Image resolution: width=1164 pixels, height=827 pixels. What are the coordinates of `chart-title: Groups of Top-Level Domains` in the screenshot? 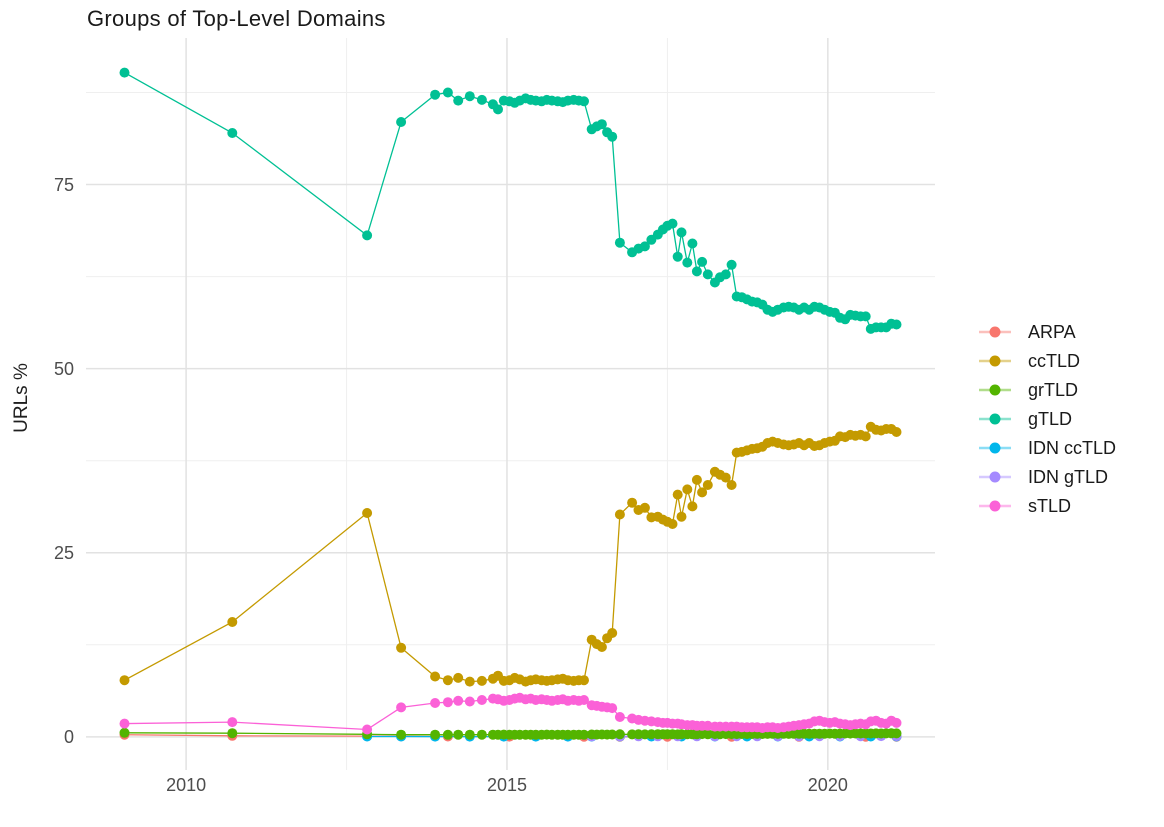 It's located at (236, 18).